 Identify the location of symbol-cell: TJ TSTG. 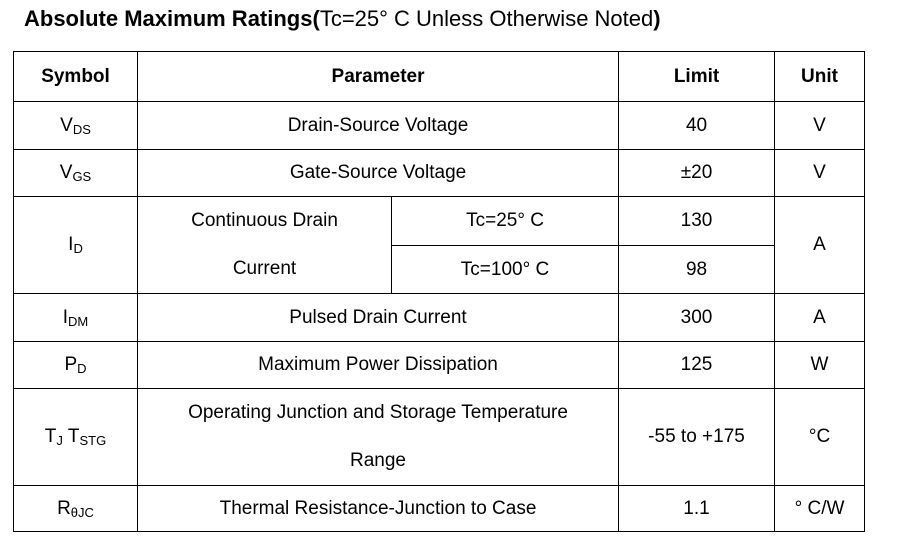
(75, 437).